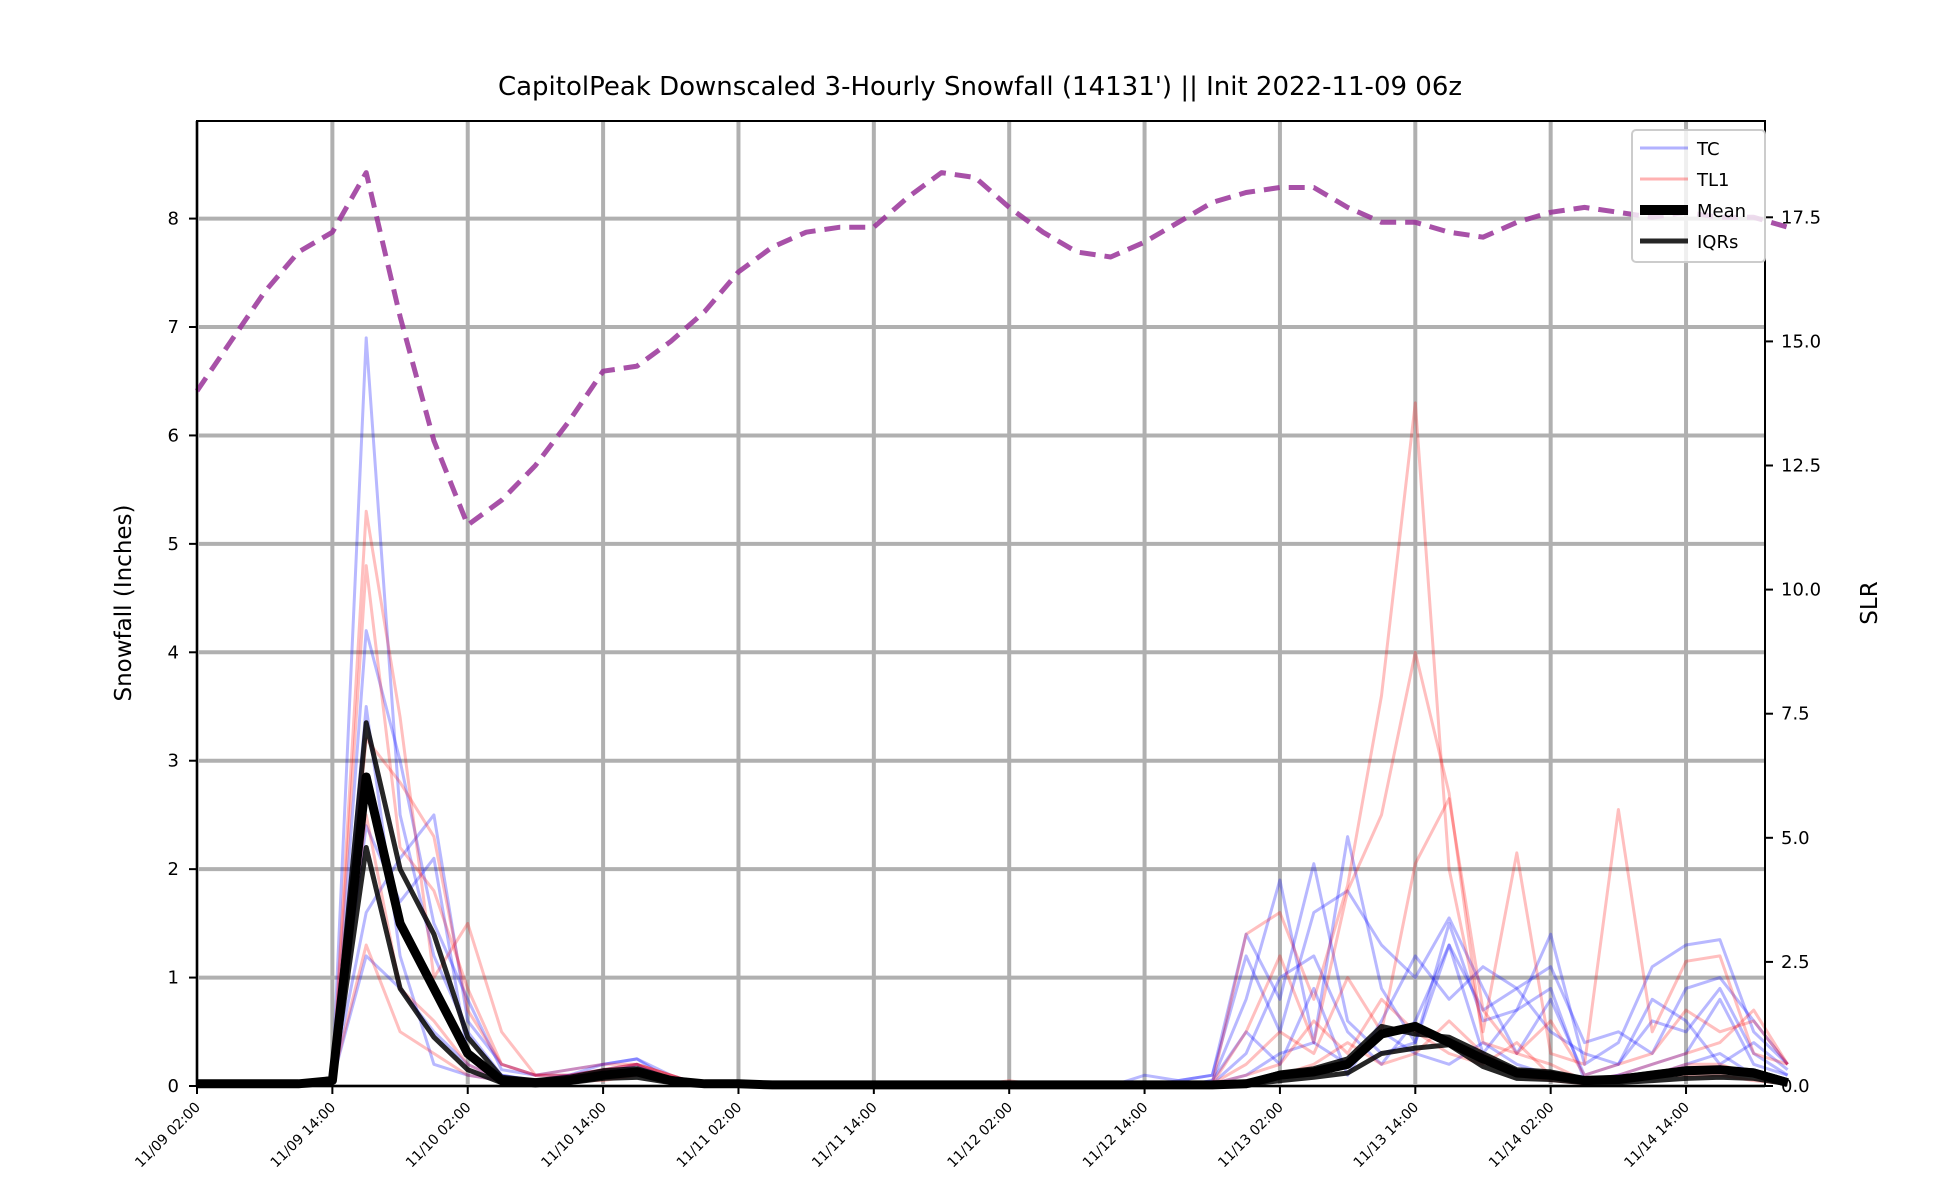 This screenshot has width=1950, height=1204. What do you see at coordinates (1801, 590) in the screenshot?
I see `y2-tick-label: 10.0` at bounding box center [1801, 590].